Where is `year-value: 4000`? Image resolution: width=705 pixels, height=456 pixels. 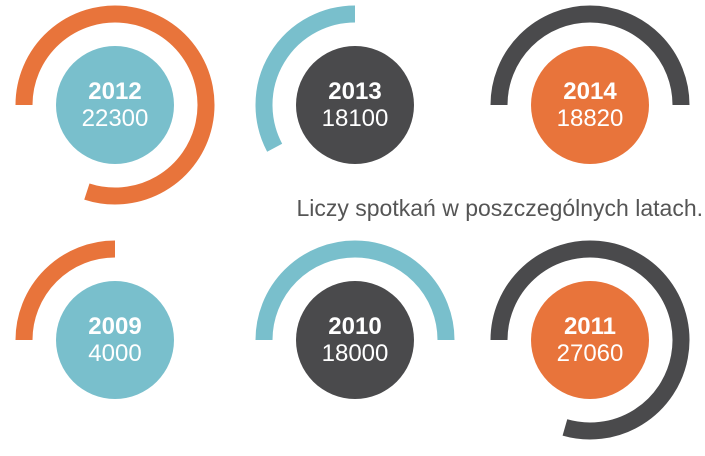 year-value: 4000 is located at coordinates (114, 353).